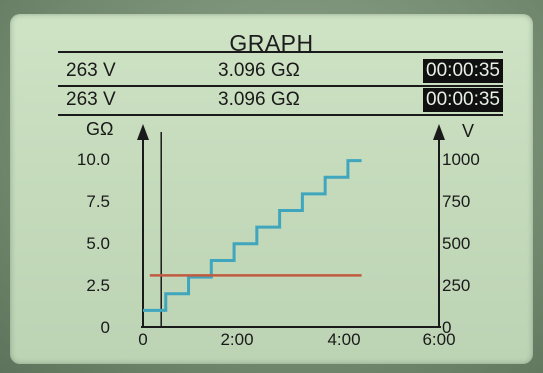  Describe the element at coordinates (98, 243) in the screenshot. I see `left-tick-label: 5.0` at that location.